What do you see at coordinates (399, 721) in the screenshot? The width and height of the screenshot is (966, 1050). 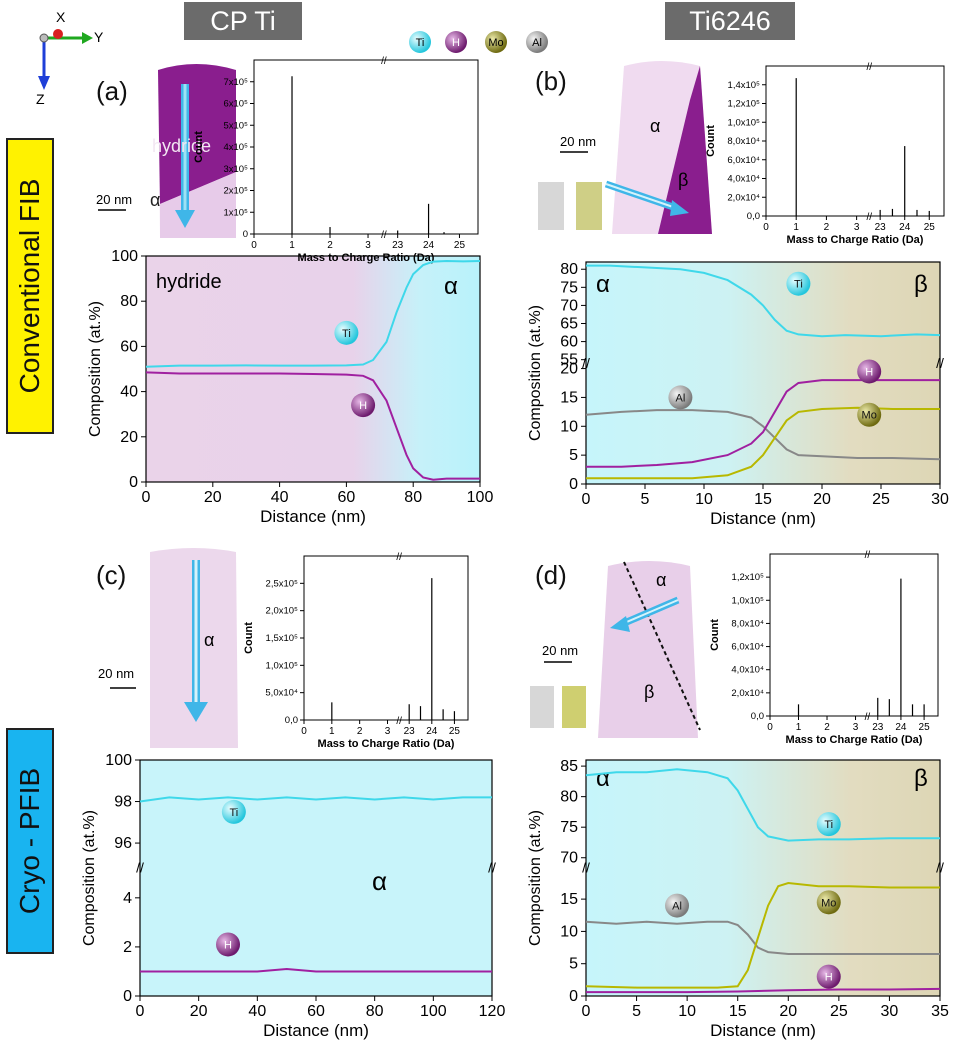 I see `c-mass-axis-break: //` at bounding box center [399, 721].